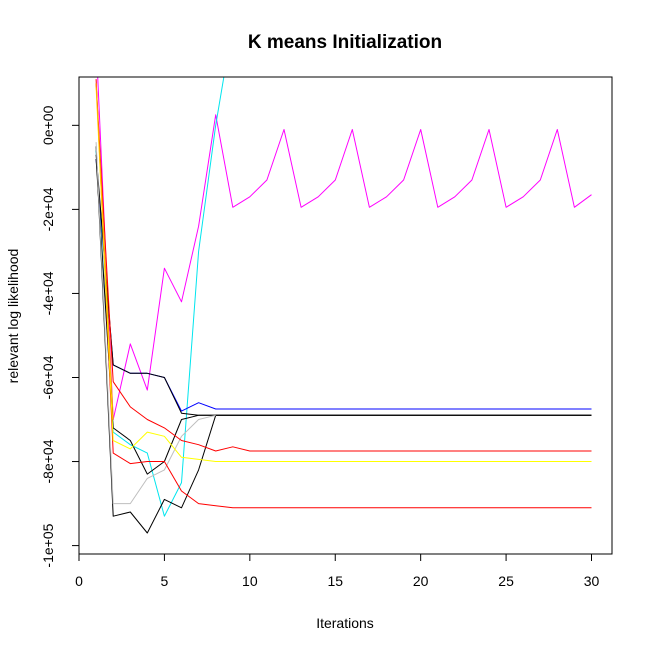 The width and height of the screenshot is (653, 653). I want to click on x-tick-label: 0, so click(79, 581).